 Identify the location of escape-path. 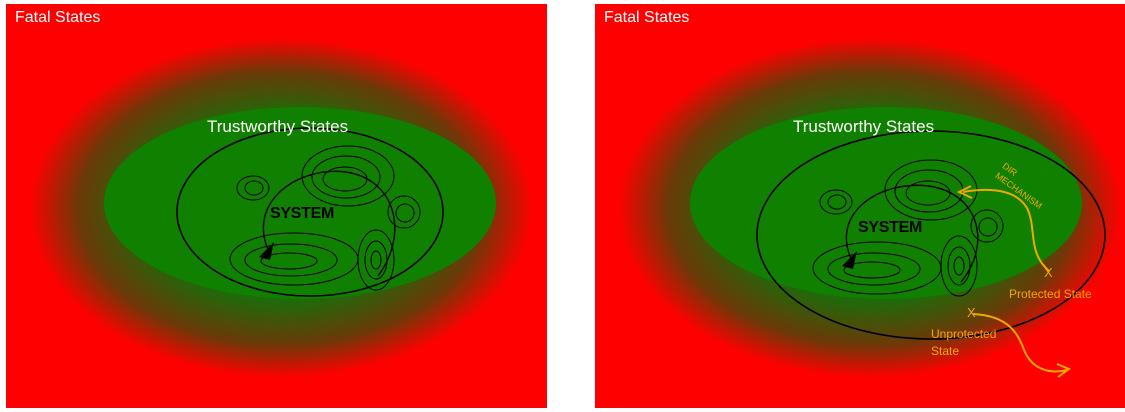
(1022, 345).